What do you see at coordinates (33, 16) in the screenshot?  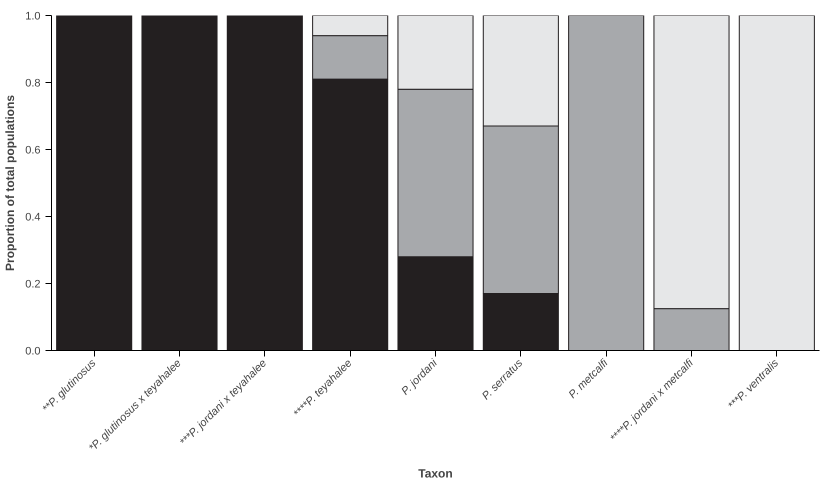 I see `y-tick-label: 1.0` at bounding box center [33, 16].